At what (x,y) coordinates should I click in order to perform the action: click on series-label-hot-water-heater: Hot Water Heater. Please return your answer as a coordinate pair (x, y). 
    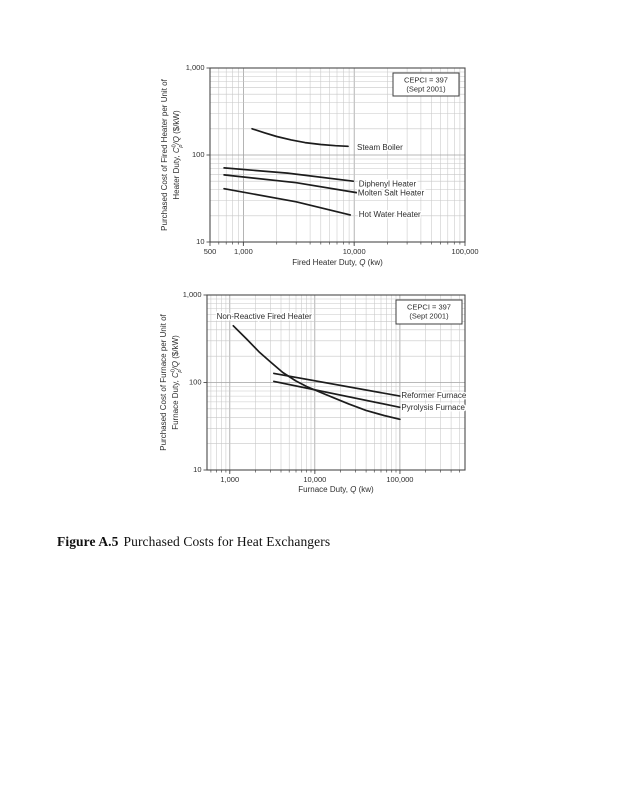
    Looking at the image, I should click on (390, 214).